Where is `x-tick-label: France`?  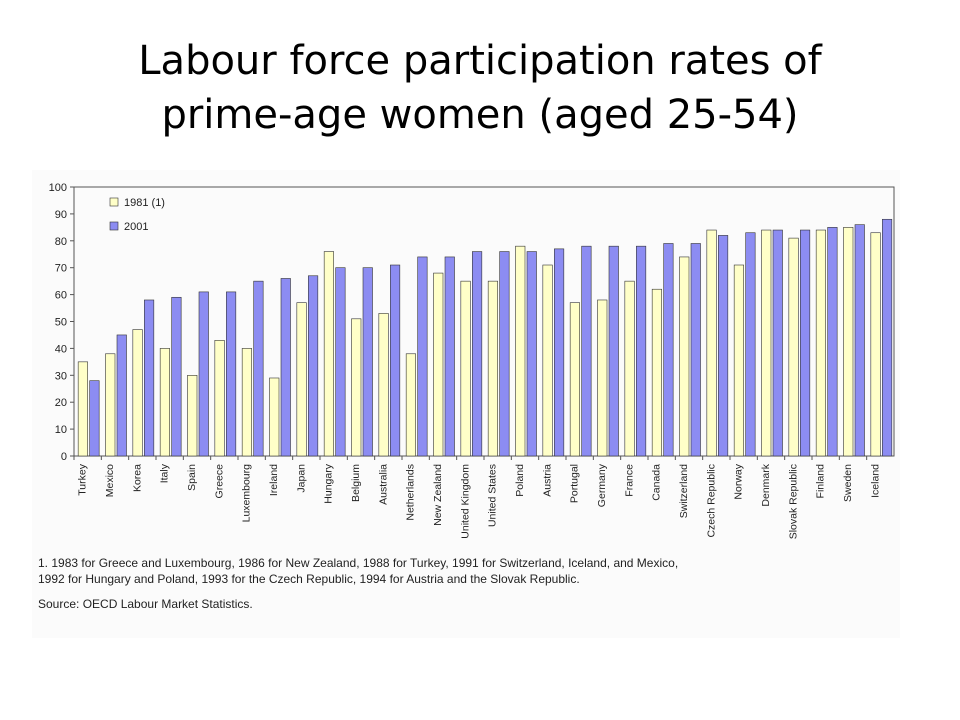 x-tick-label: France is located at coordinates (629, 480).